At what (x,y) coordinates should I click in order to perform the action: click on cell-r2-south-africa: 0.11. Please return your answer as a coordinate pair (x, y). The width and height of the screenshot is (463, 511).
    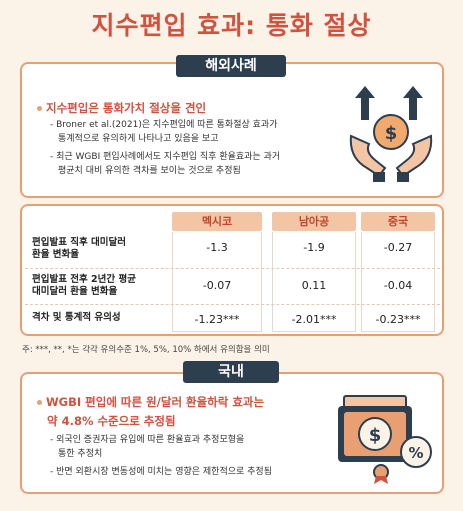
    Looking at the image, I should click on (314, 285).